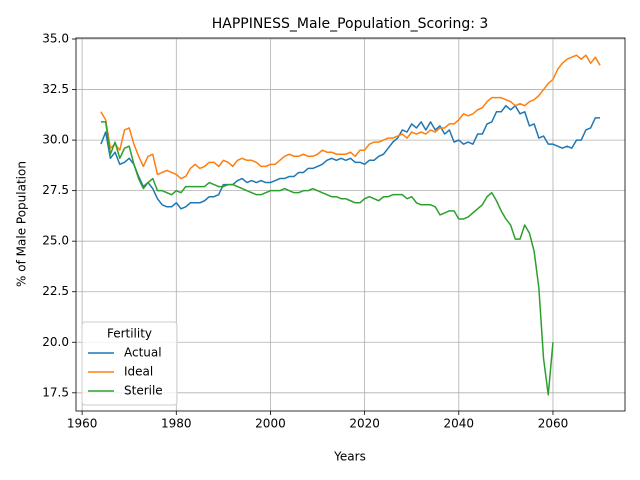 The image size is (640, 480). Describe the element at coordinates (55, 342) in the screenshot. I see `y-tick-label: 20.0` at that location.